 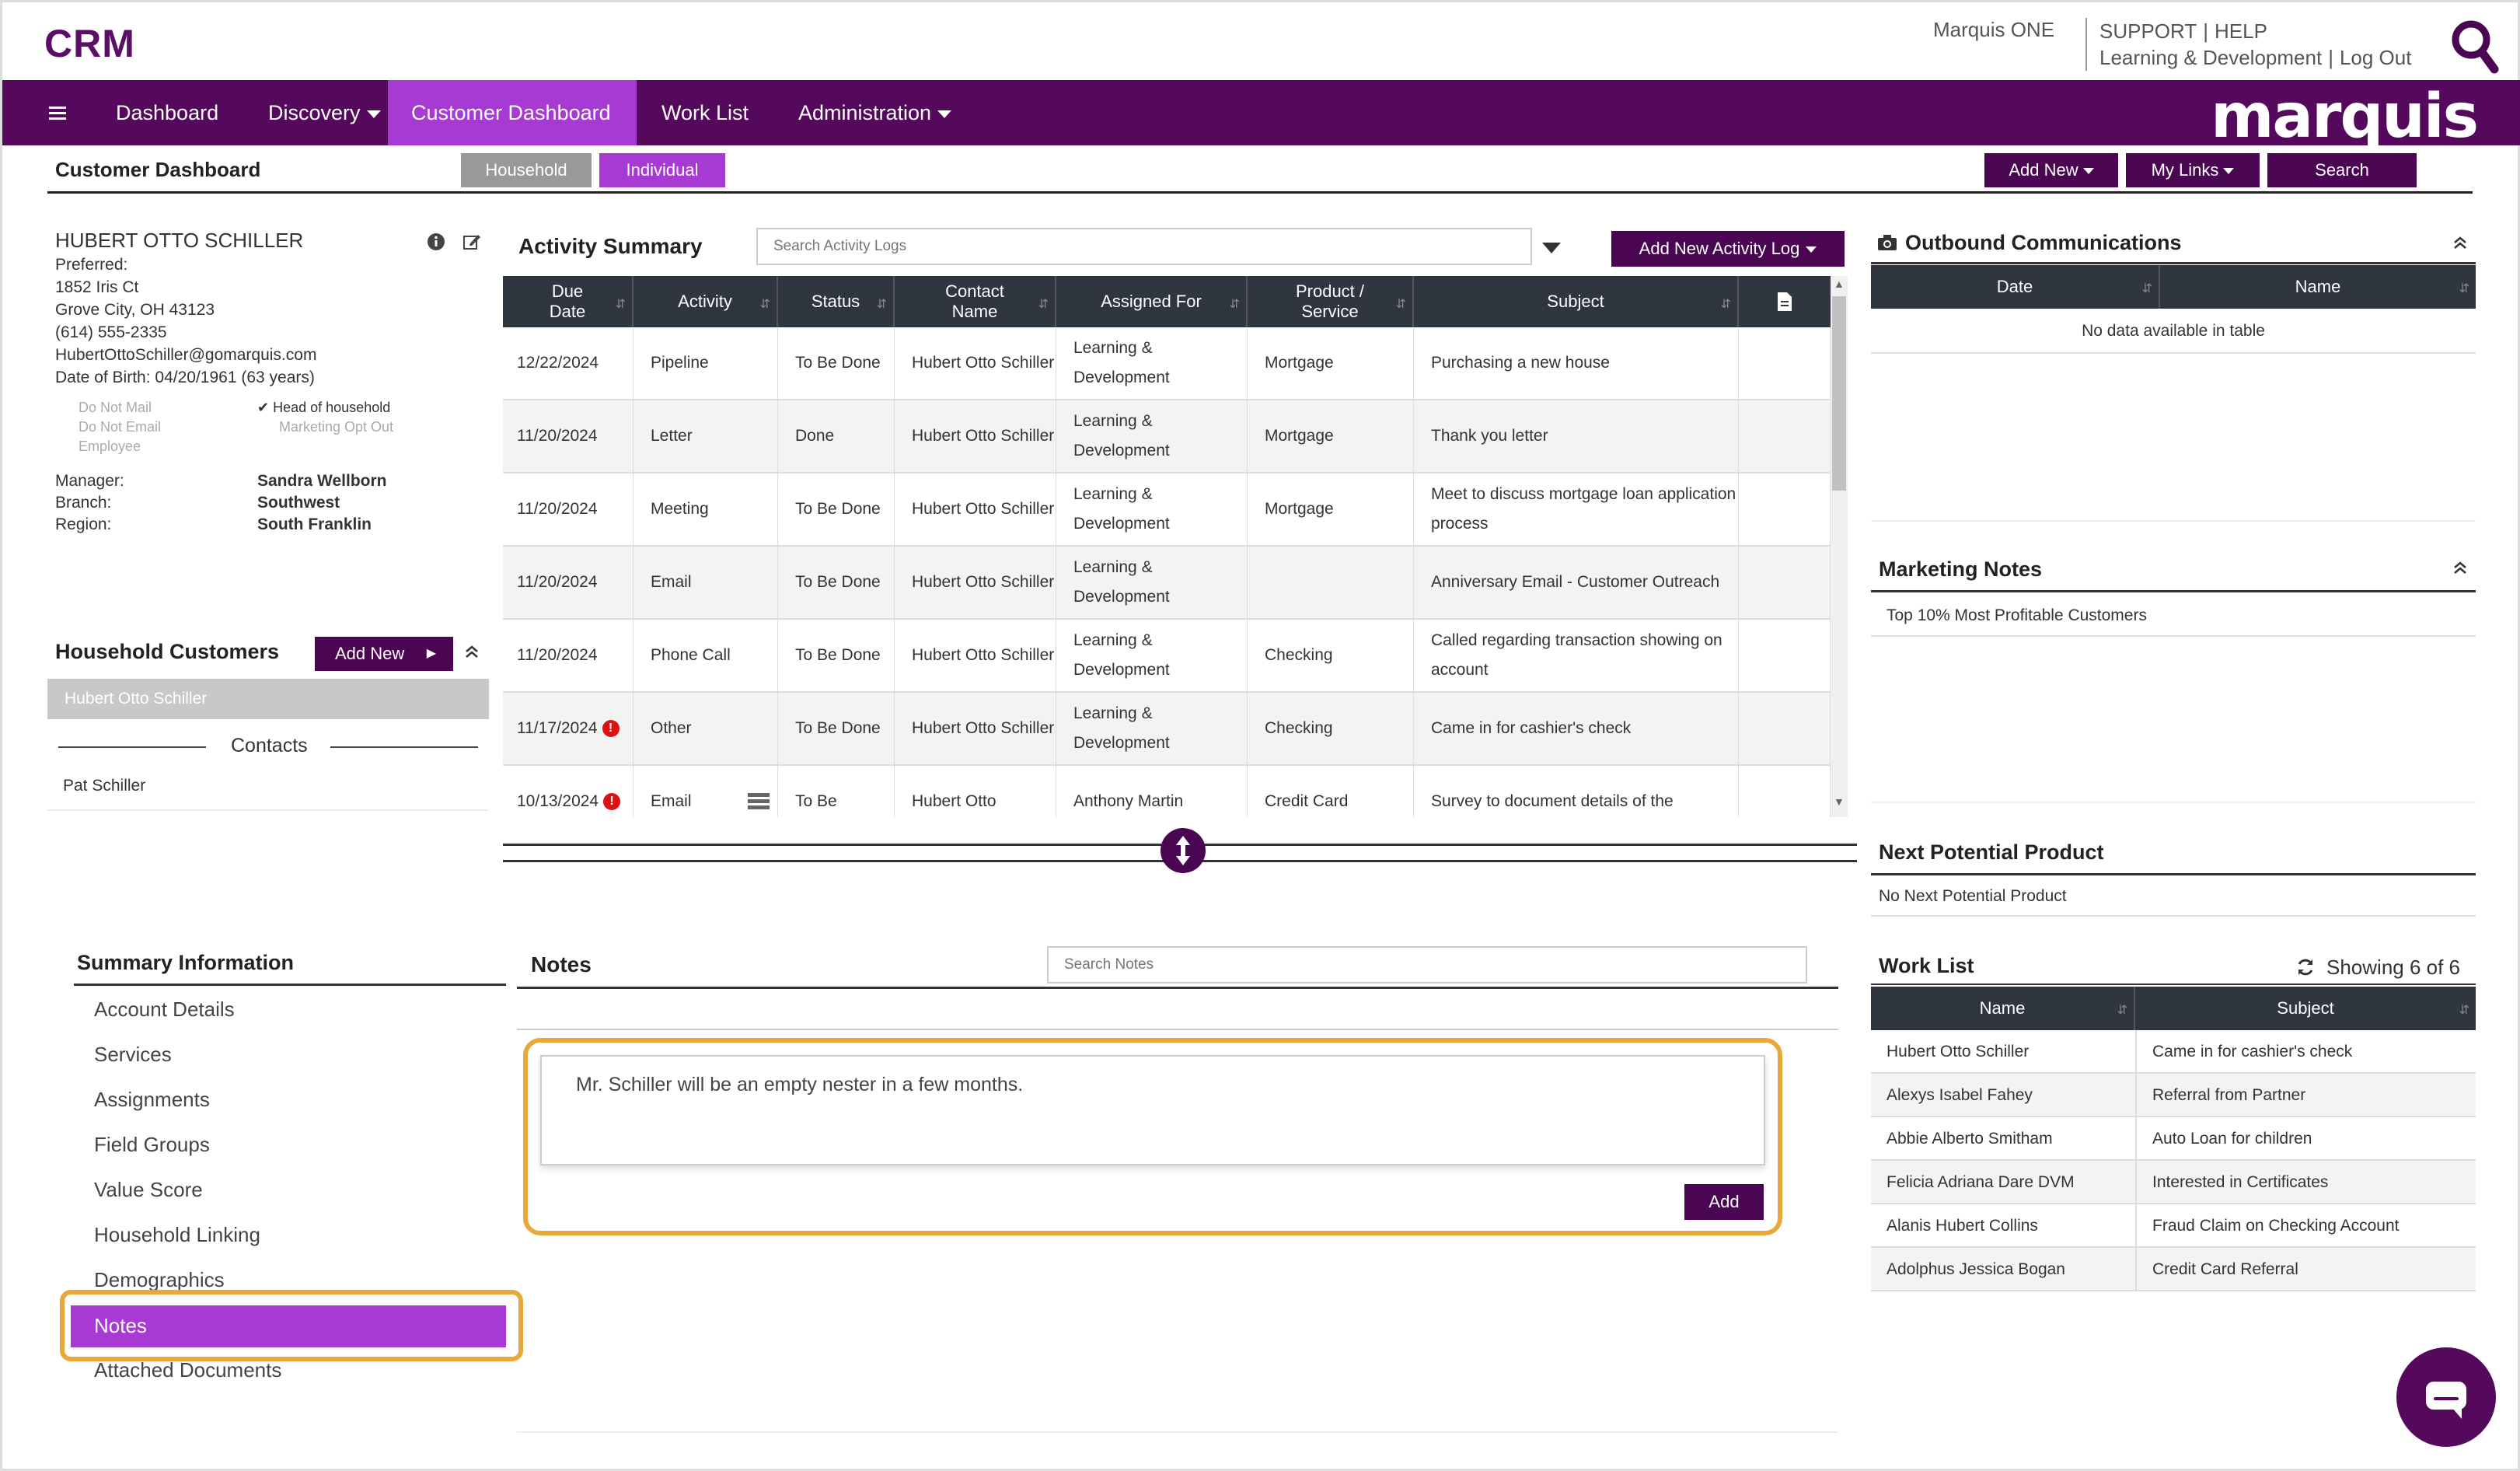 I want to click on col-activity: Activity ⇵, so click(x=705, y=301).